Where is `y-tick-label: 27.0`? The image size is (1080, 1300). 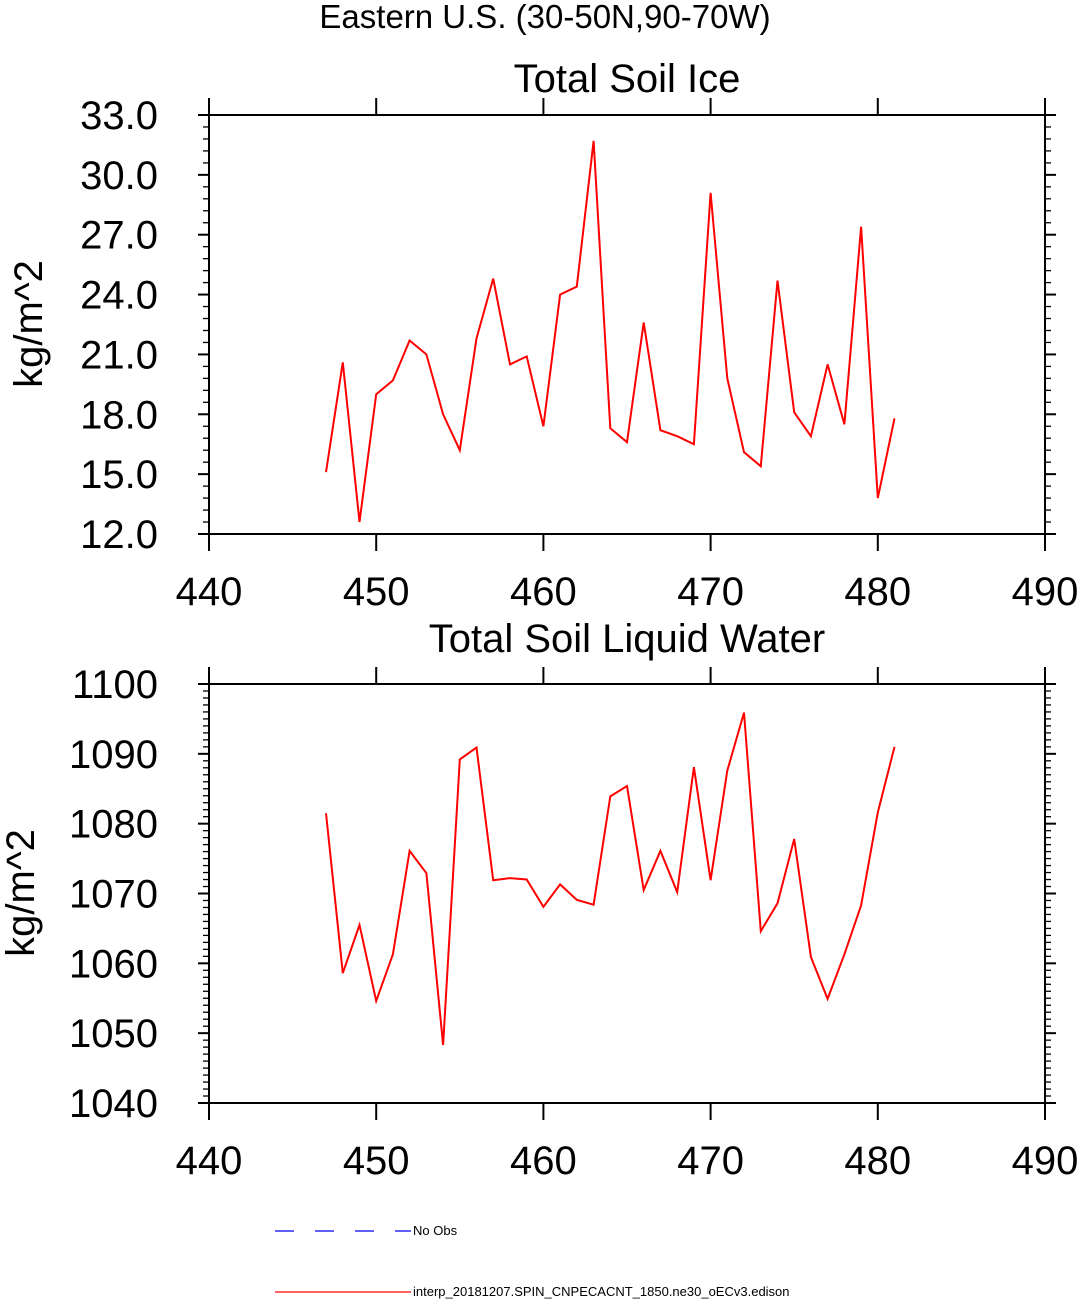 y-tick-label: 27.0 is located at coordinates (119, 236).